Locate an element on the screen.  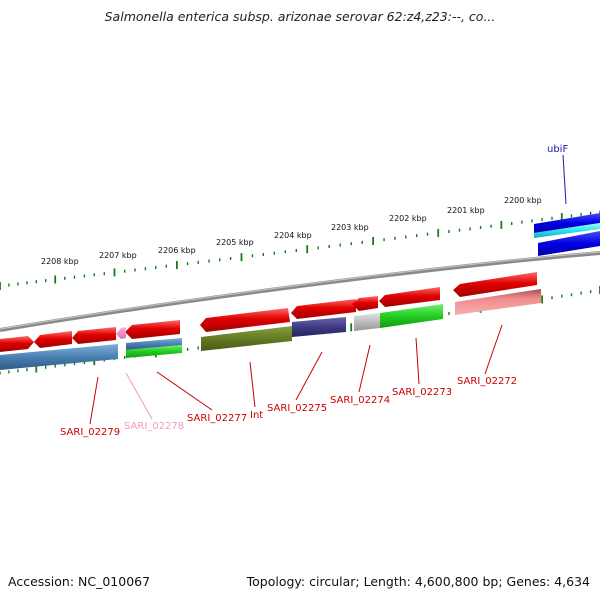
tick-label-2208: 2208 kbp is located at coordinates (60, 261).